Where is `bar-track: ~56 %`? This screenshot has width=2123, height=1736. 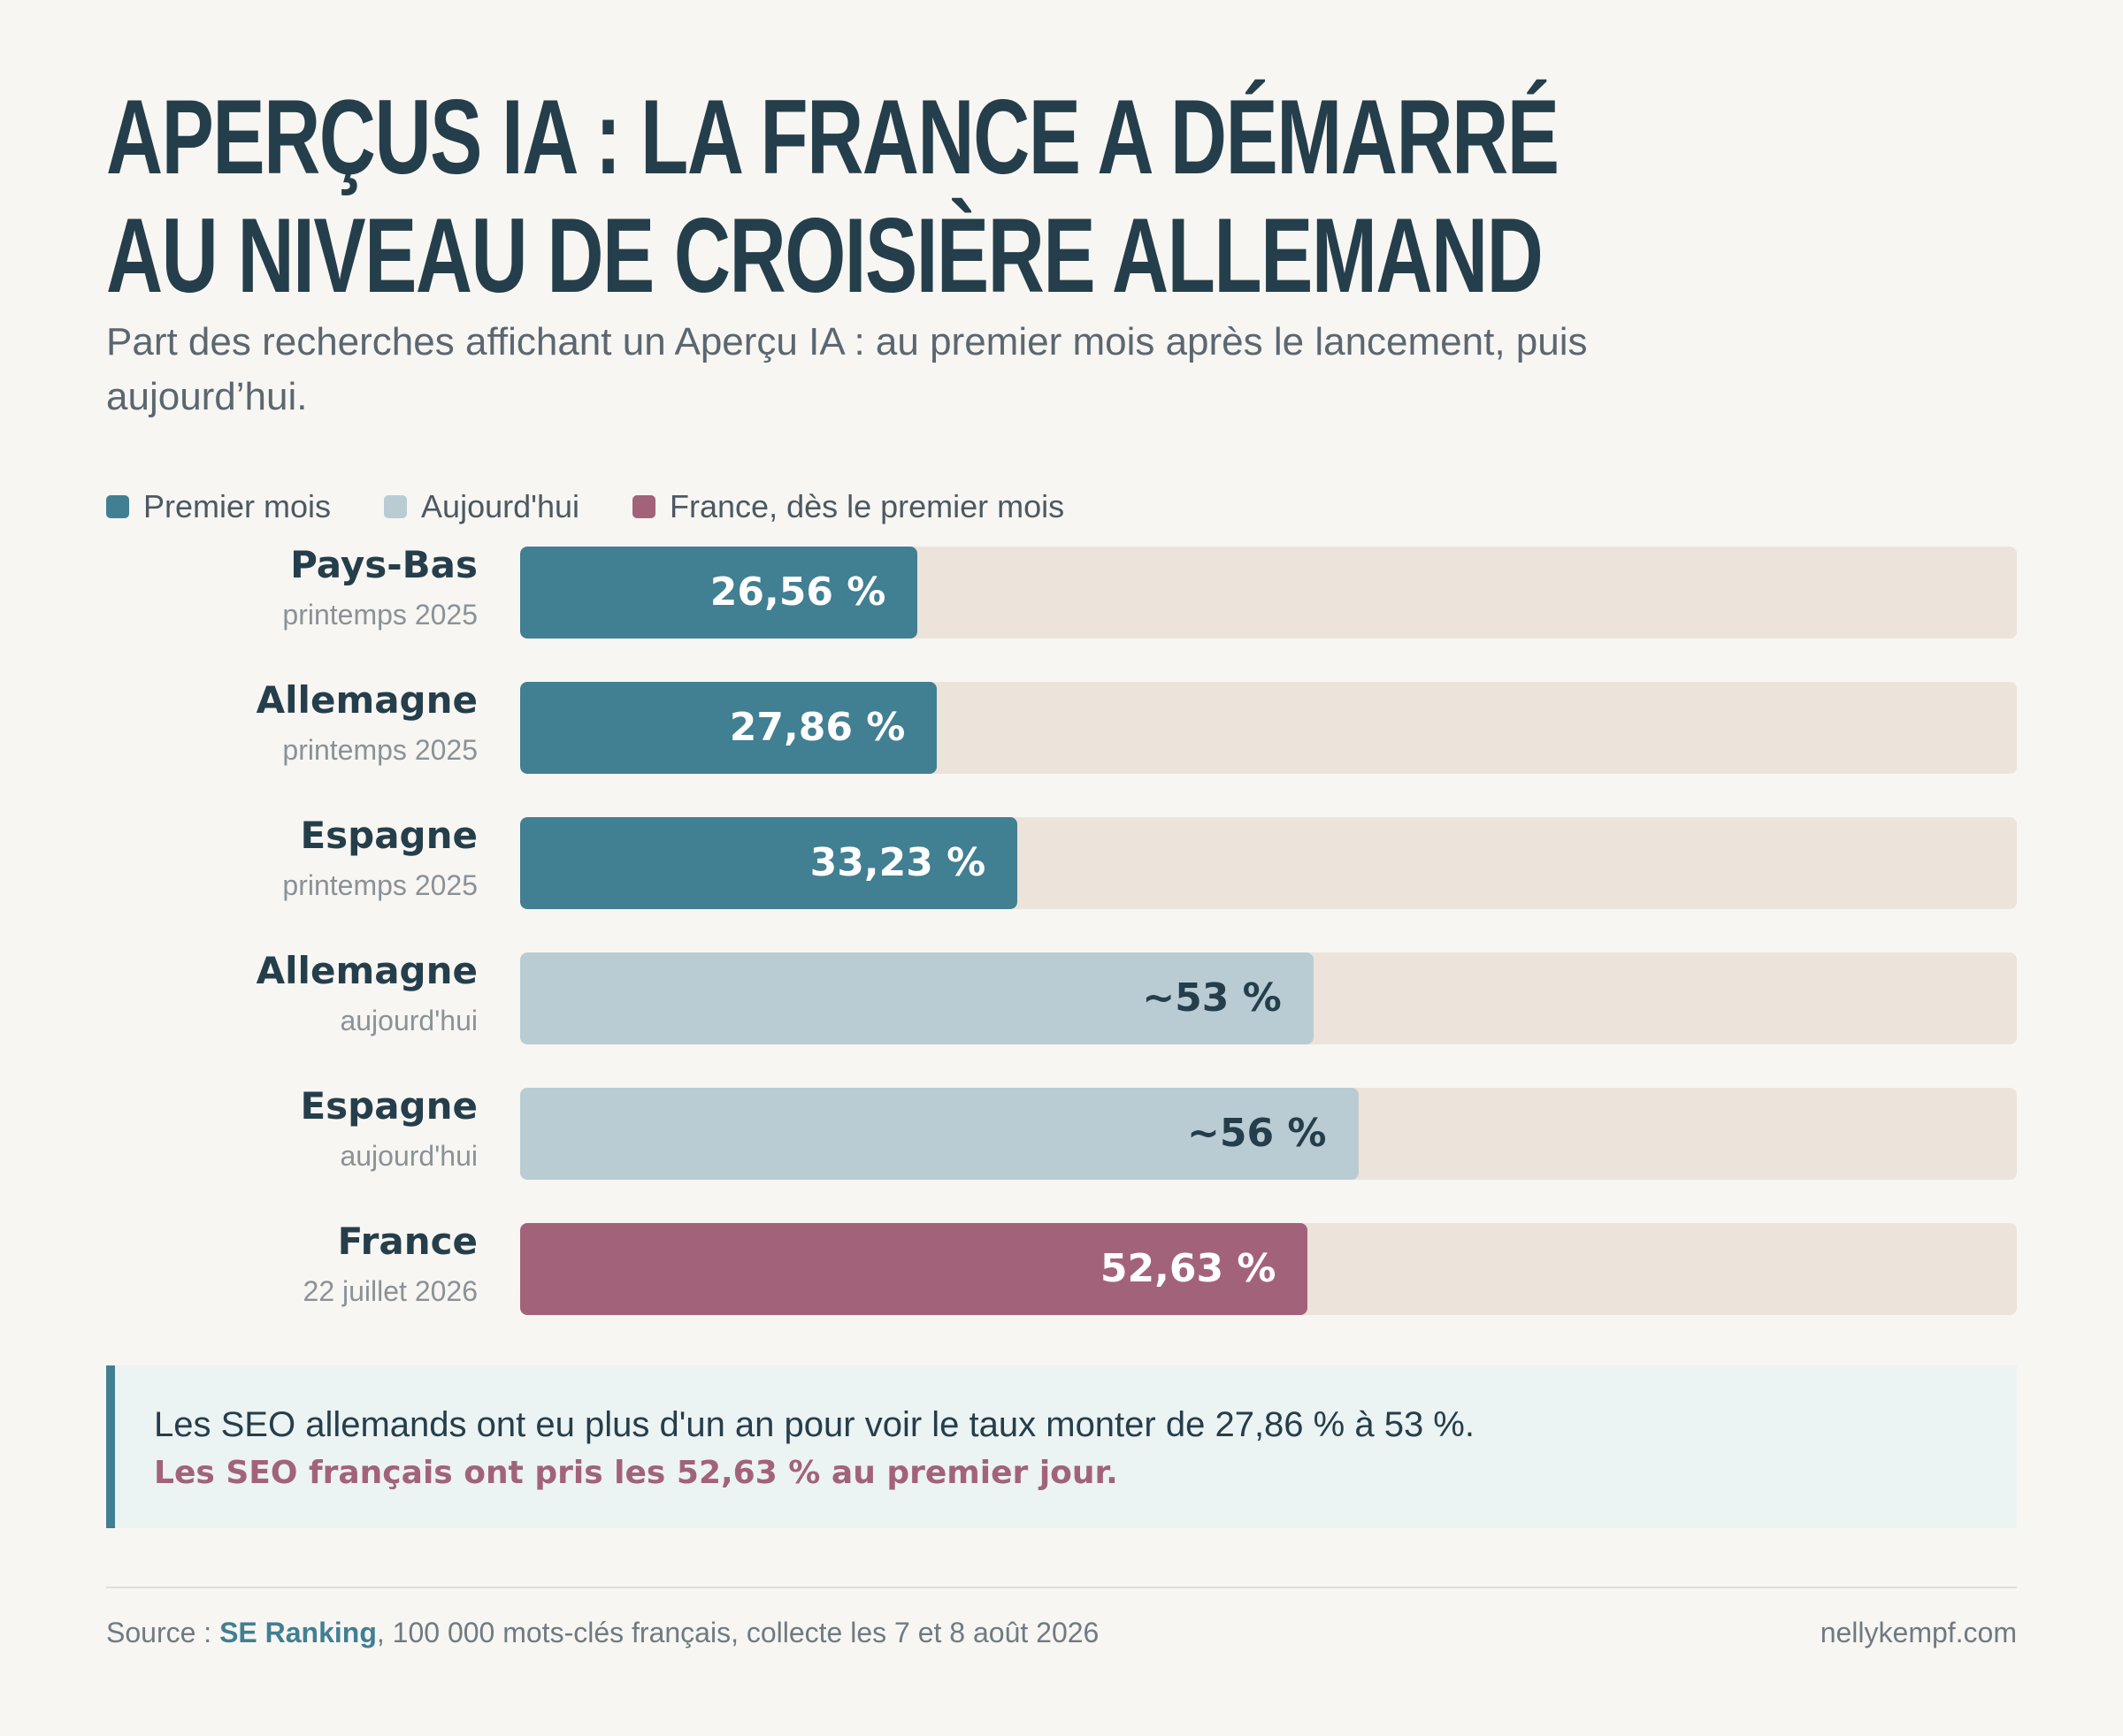
bar-track: ~56 % is located at coordinates (1268, 1134).